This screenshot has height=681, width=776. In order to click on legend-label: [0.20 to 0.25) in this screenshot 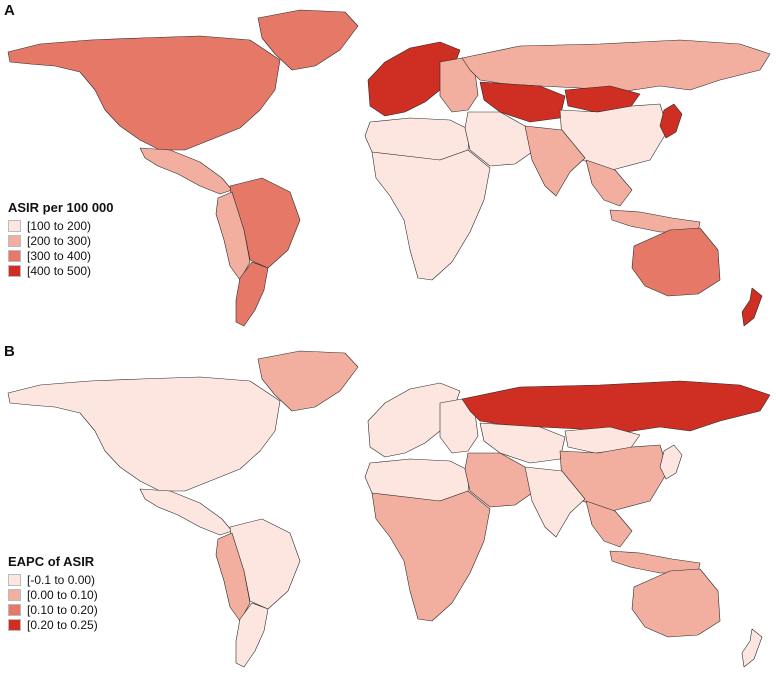, I will do `click(62, 624)`.